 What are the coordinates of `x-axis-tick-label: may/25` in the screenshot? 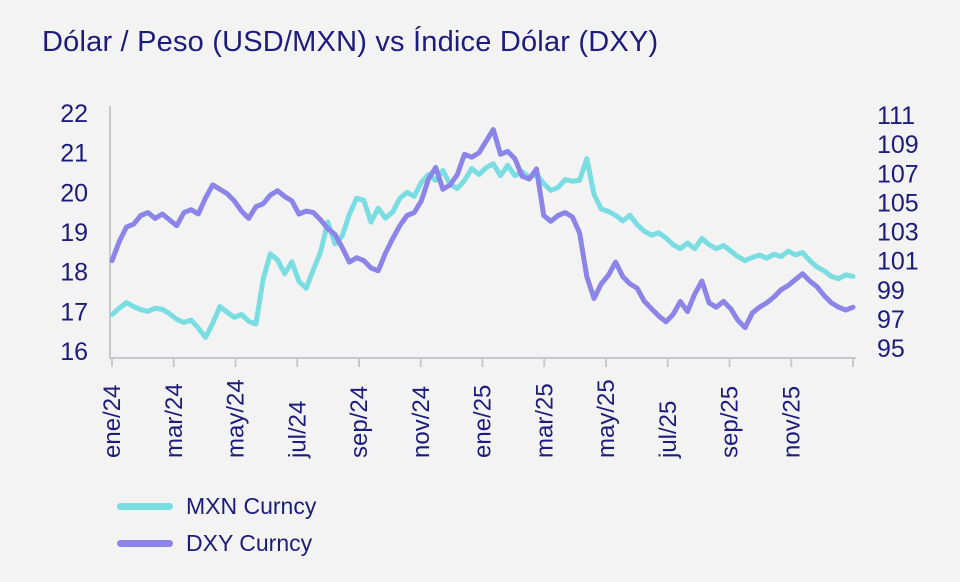 It's located at (606, 418).